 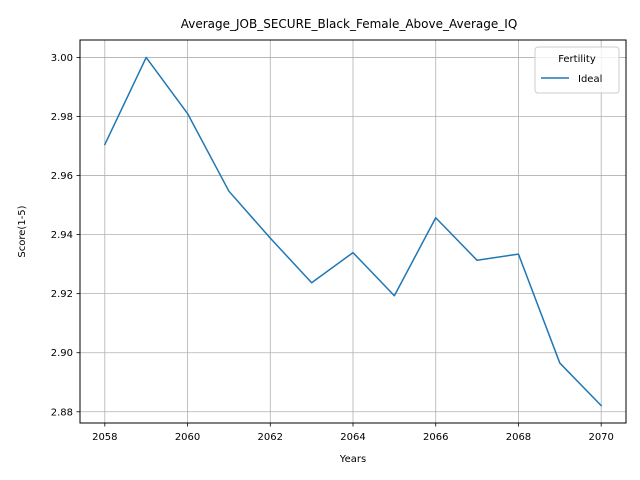 What do you see at coordinates (435, 437) in the screenshot?
I see `x-tick-label: 2066` at bounding box center [435, 437].